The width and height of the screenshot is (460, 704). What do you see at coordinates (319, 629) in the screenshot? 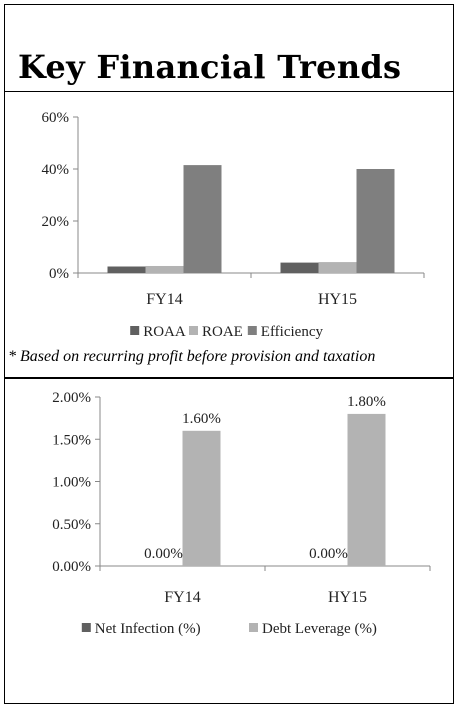
I see `legend-label: Debt Leverage (%)` at bounding box center [319, 629].